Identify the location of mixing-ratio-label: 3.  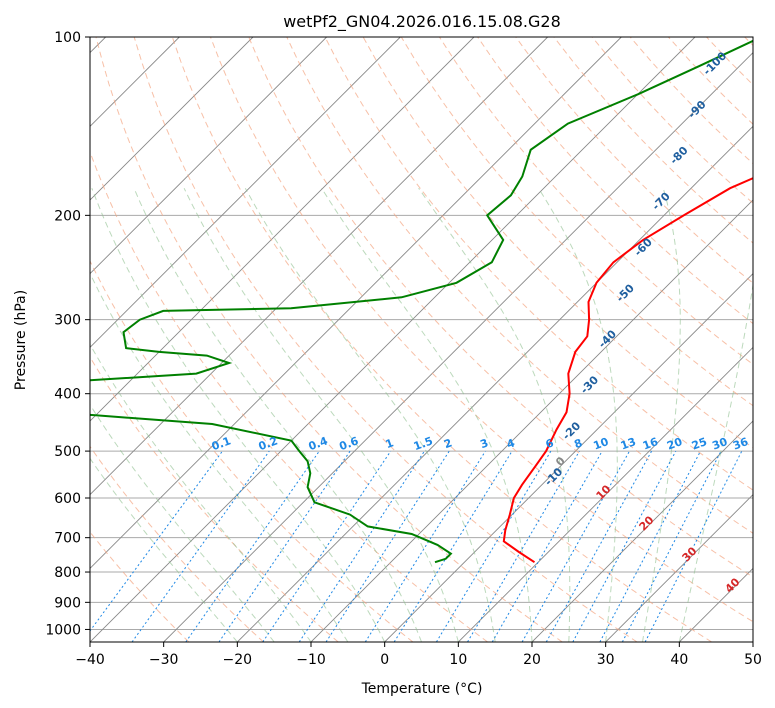
(484, 443).